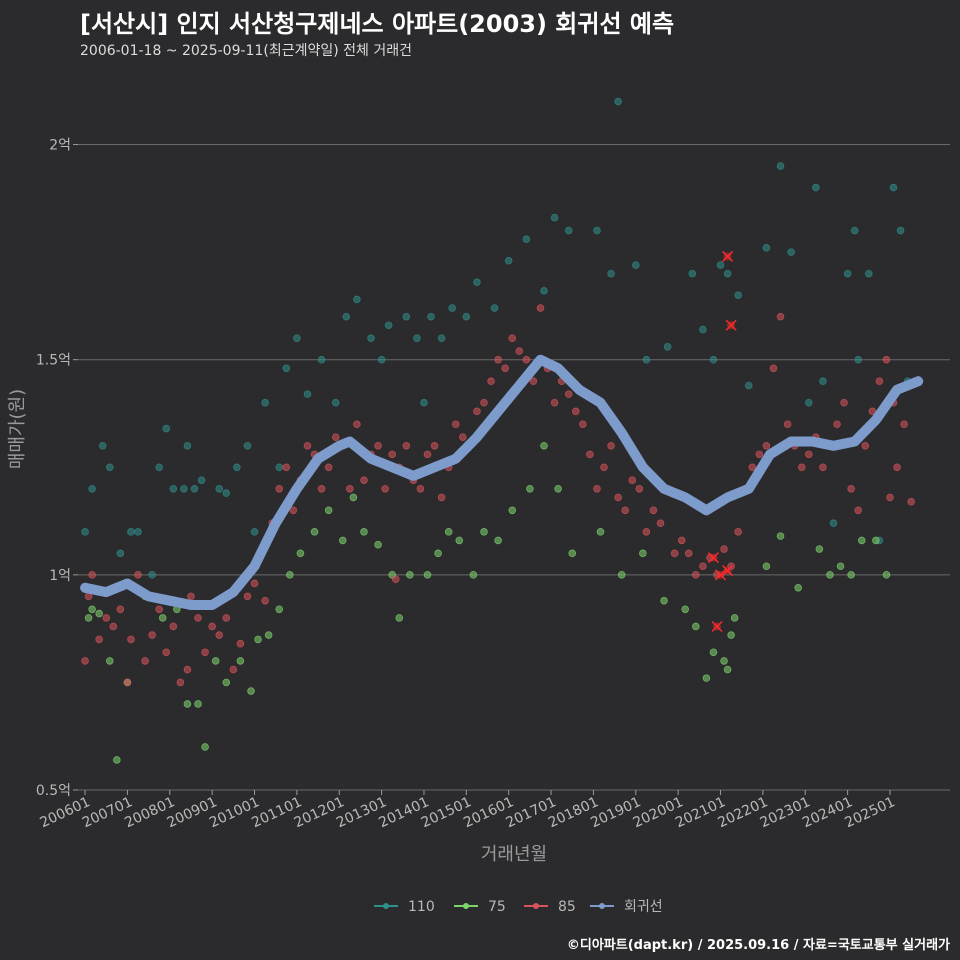 The height and width of the screenshot is (960, 960). I want to click on legend-marker, so click(602, 906).